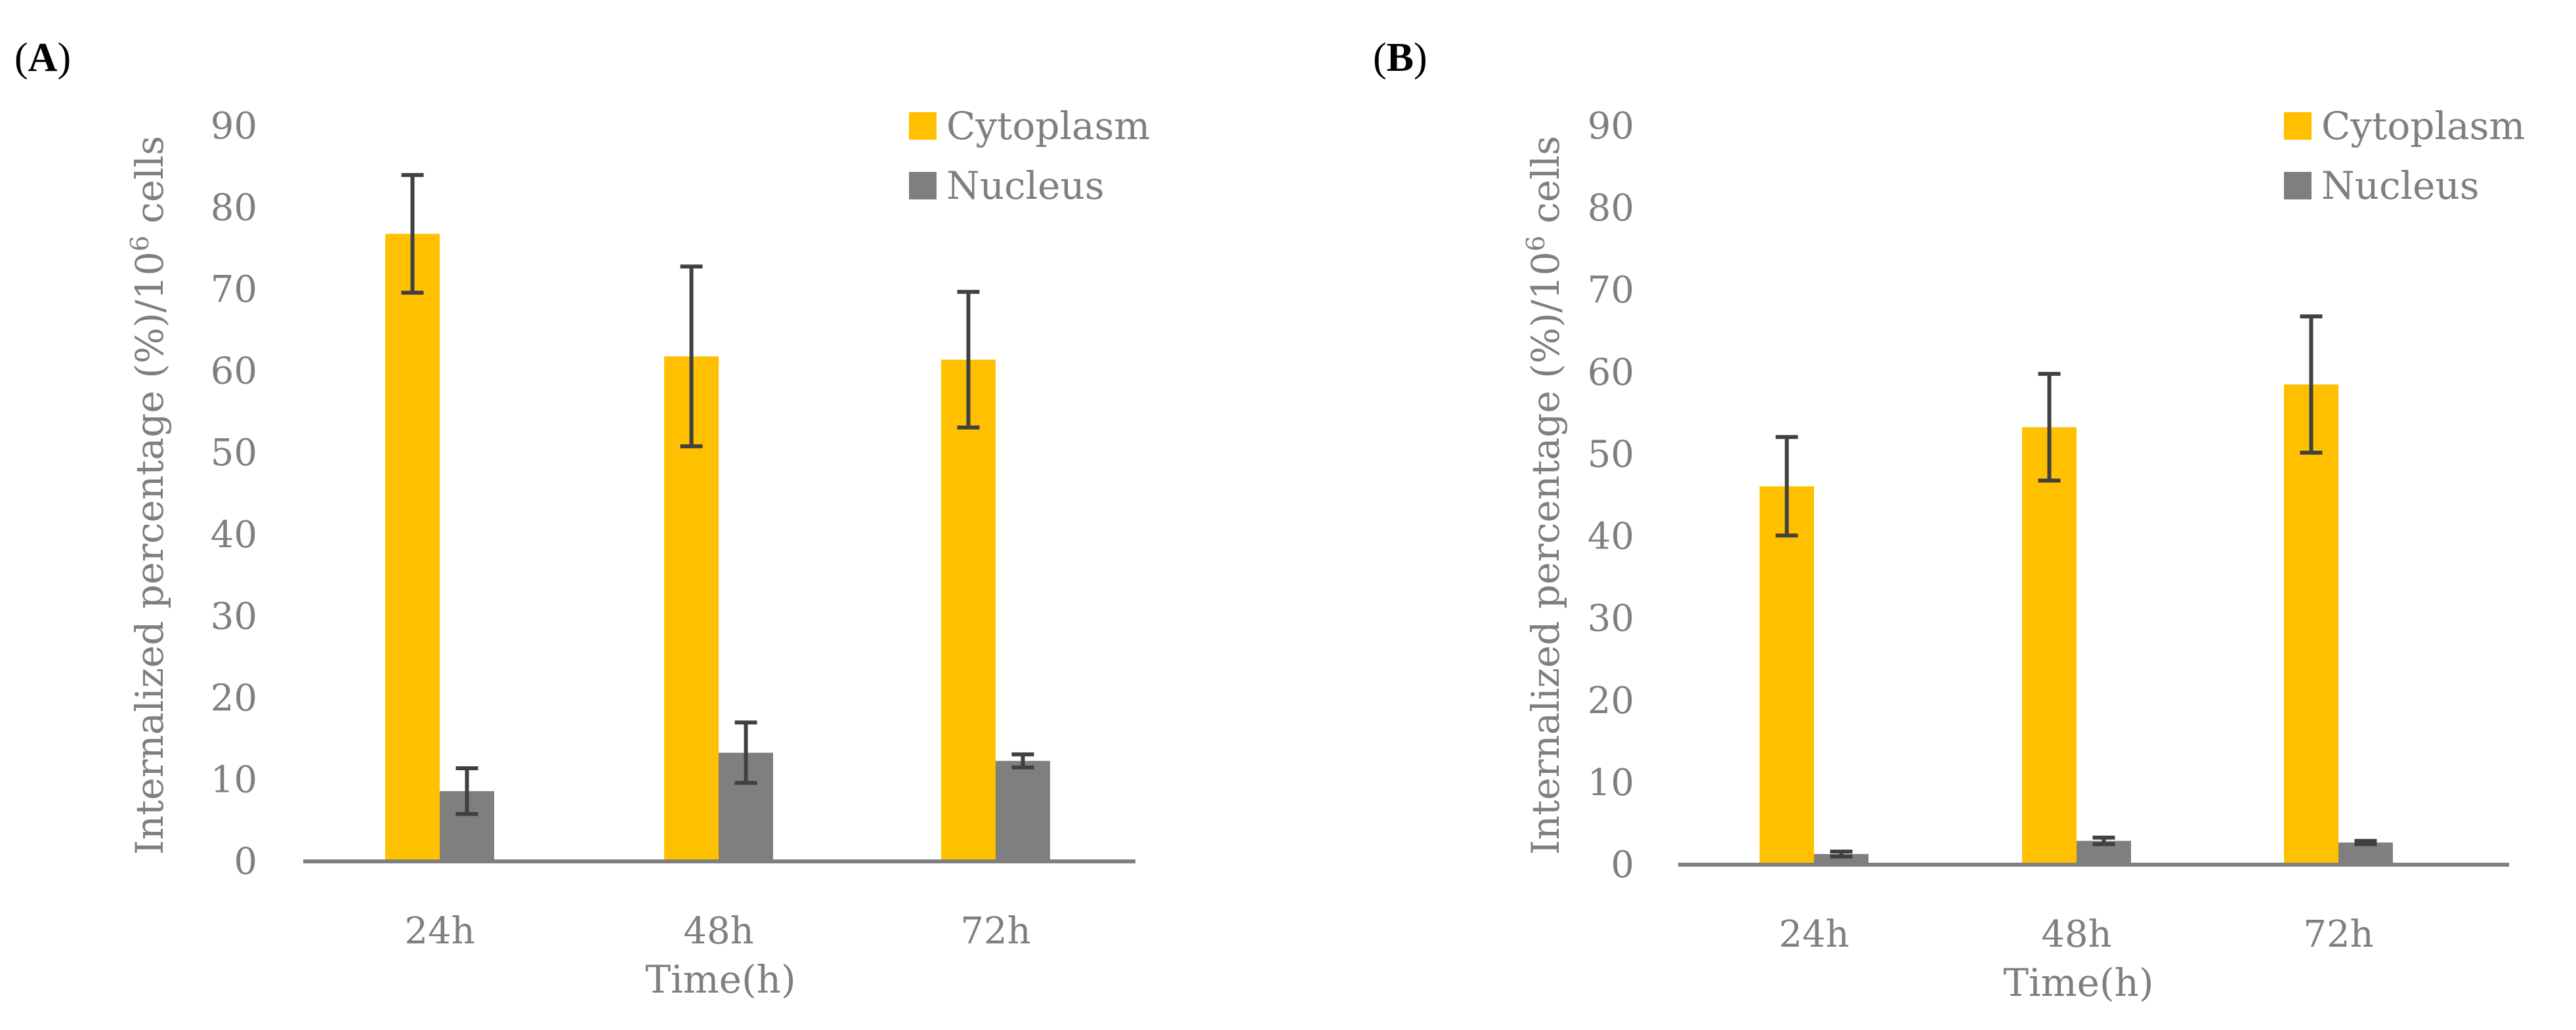 This screenshot has height=1030, width=2576. Describe the element at coordinates (1841, 859) in the screenshot. I see `nucleus-bar-24h` at that location.